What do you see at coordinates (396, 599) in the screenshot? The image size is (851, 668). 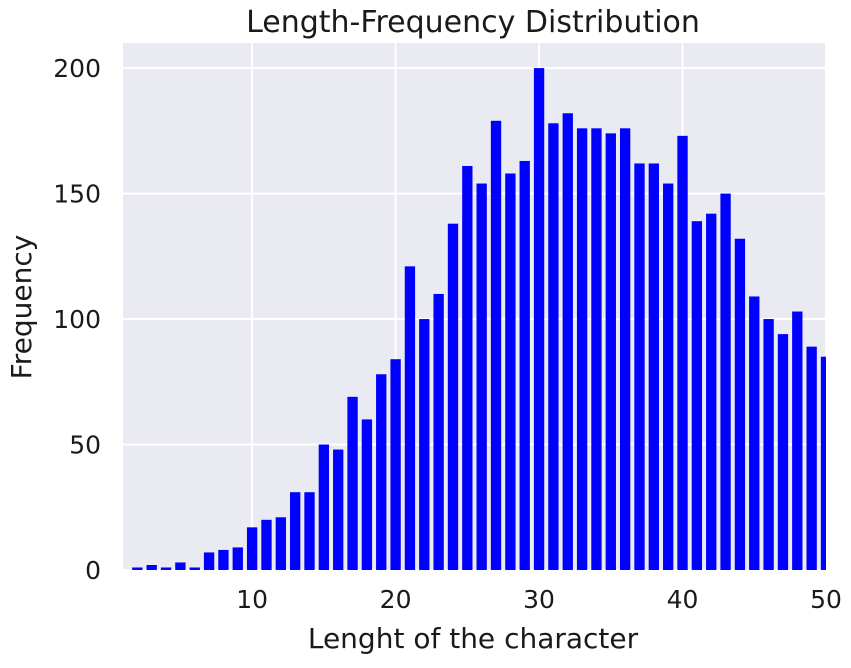 I see `x-tick-label: 20` at bounding box center [396, 599].